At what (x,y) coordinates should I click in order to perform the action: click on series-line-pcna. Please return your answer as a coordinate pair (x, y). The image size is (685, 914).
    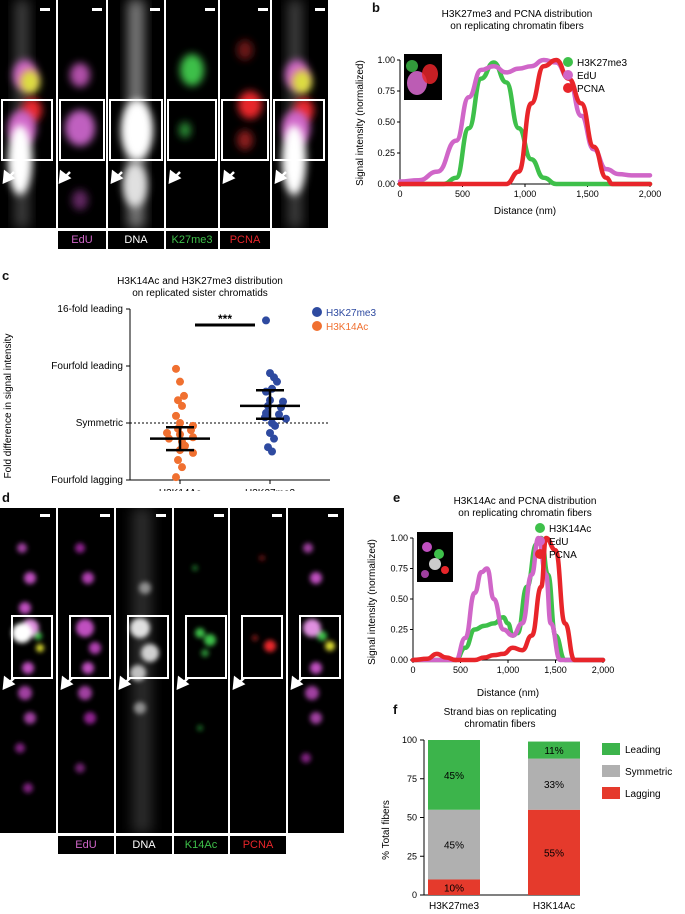
    Looking at the image, I should click on (508, 599).